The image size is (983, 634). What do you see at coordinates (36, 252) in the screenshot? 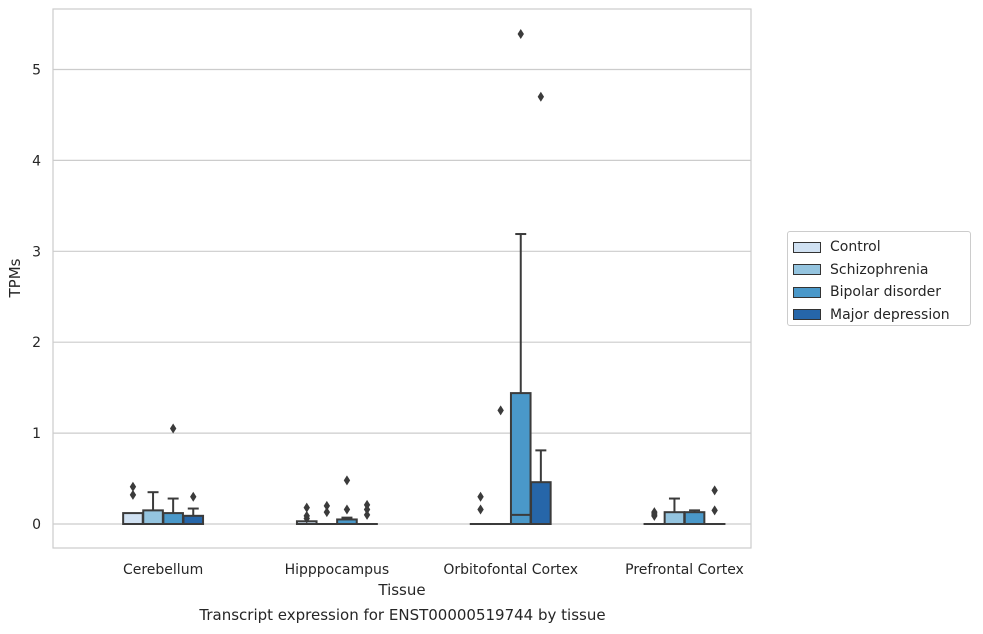
I see `y-tick-label: 3` at bounding box center [36, 252].